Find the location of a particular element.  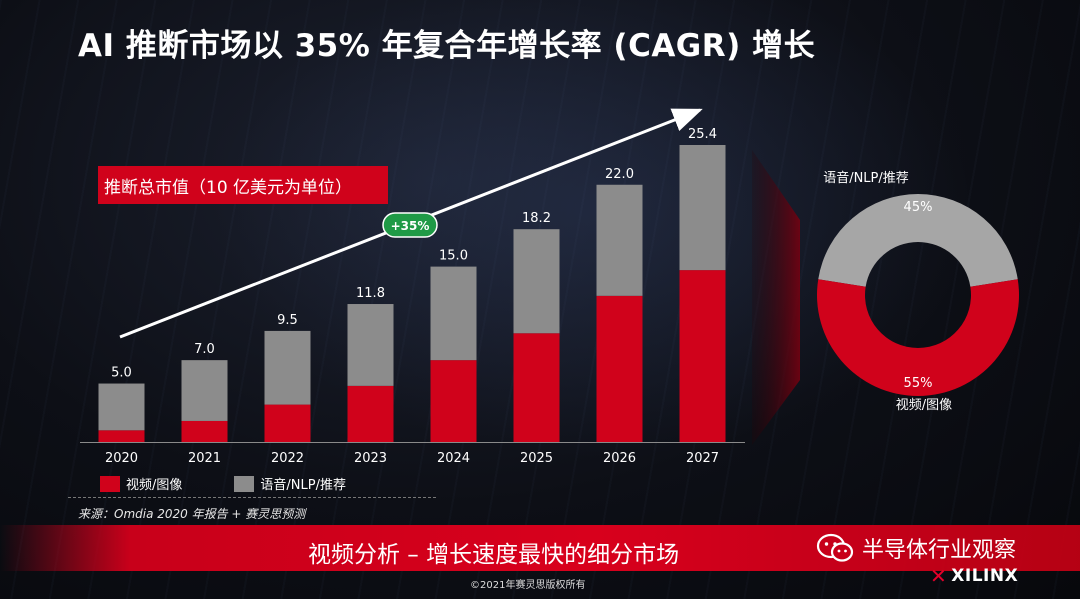

x-tick-label-2020: 2020 is located at coordinates (121, 458).